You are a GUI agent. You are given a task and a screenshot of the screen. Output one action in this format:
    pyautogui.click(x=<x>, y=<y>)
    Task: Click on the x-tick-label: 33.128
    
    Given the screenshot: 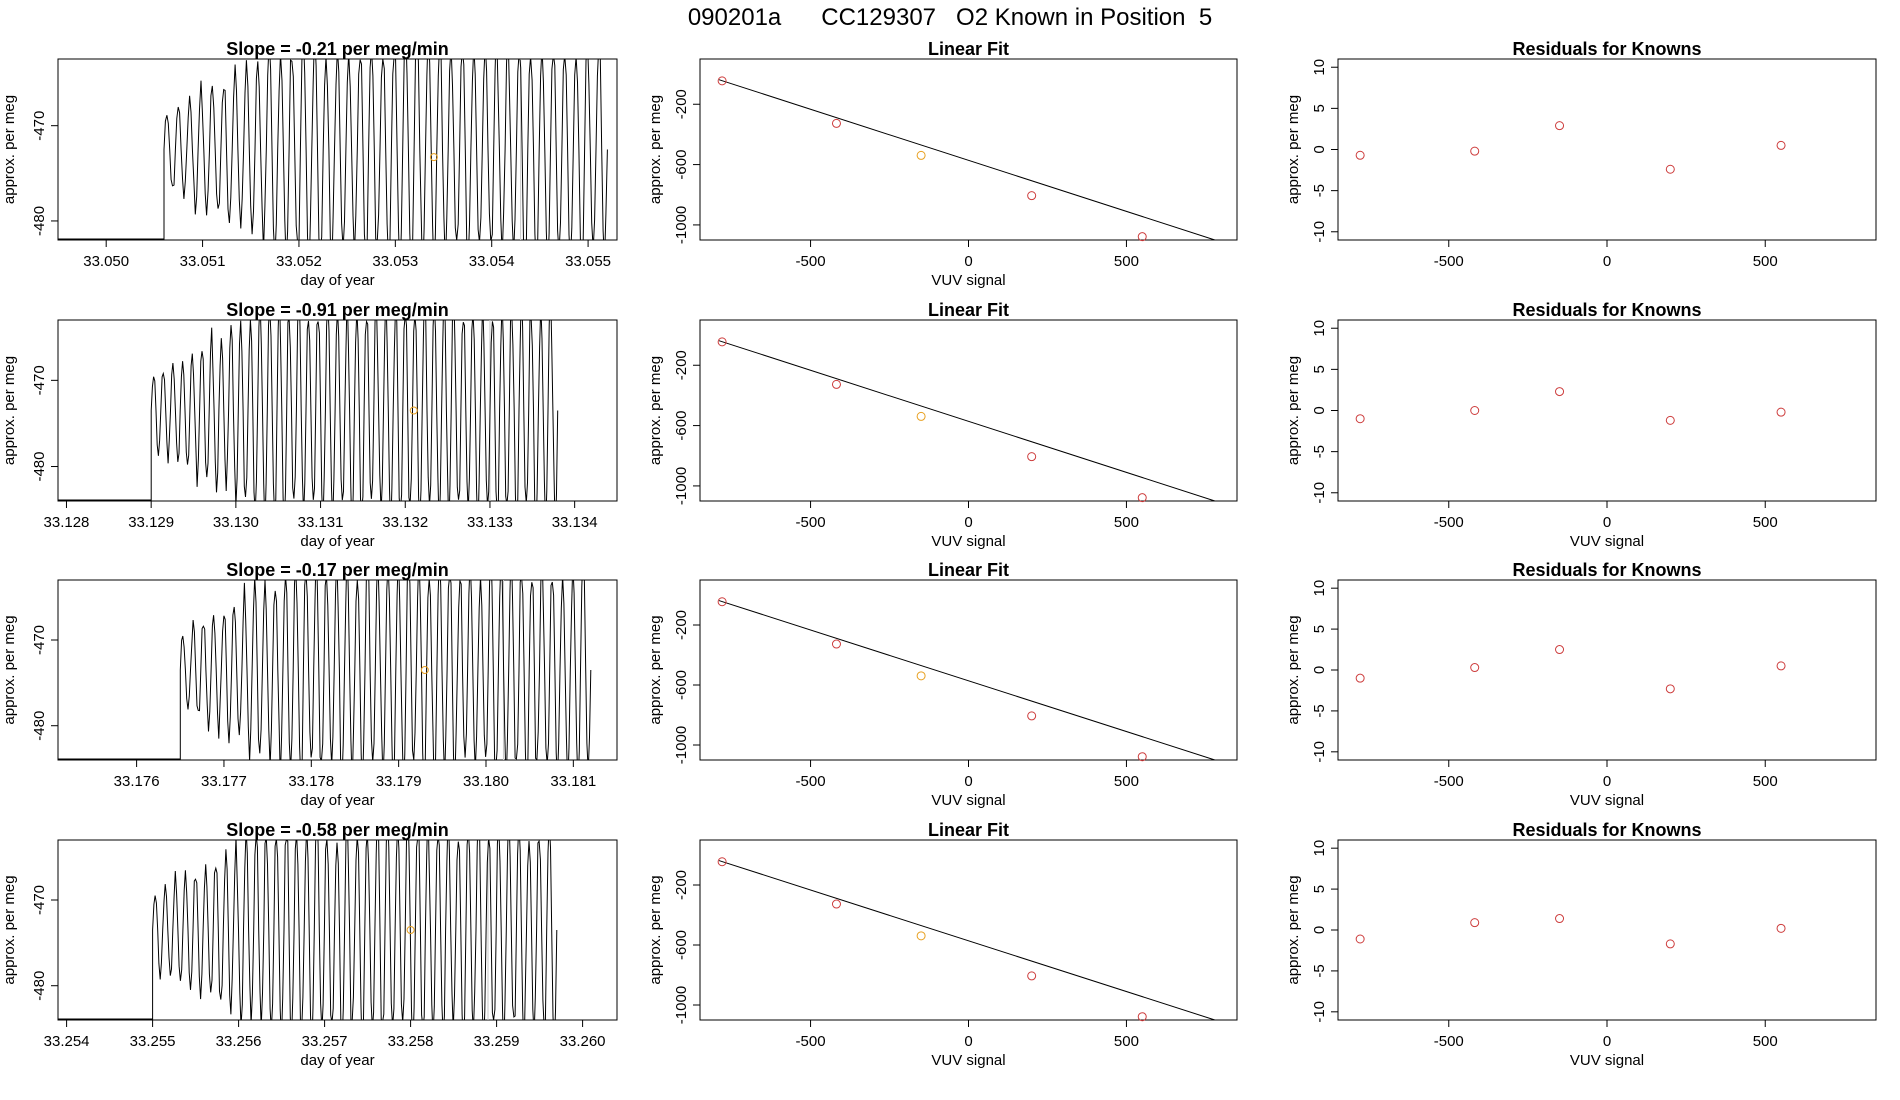 What is the action you would take?
    pyautogui.click(x=67, y=522)
    